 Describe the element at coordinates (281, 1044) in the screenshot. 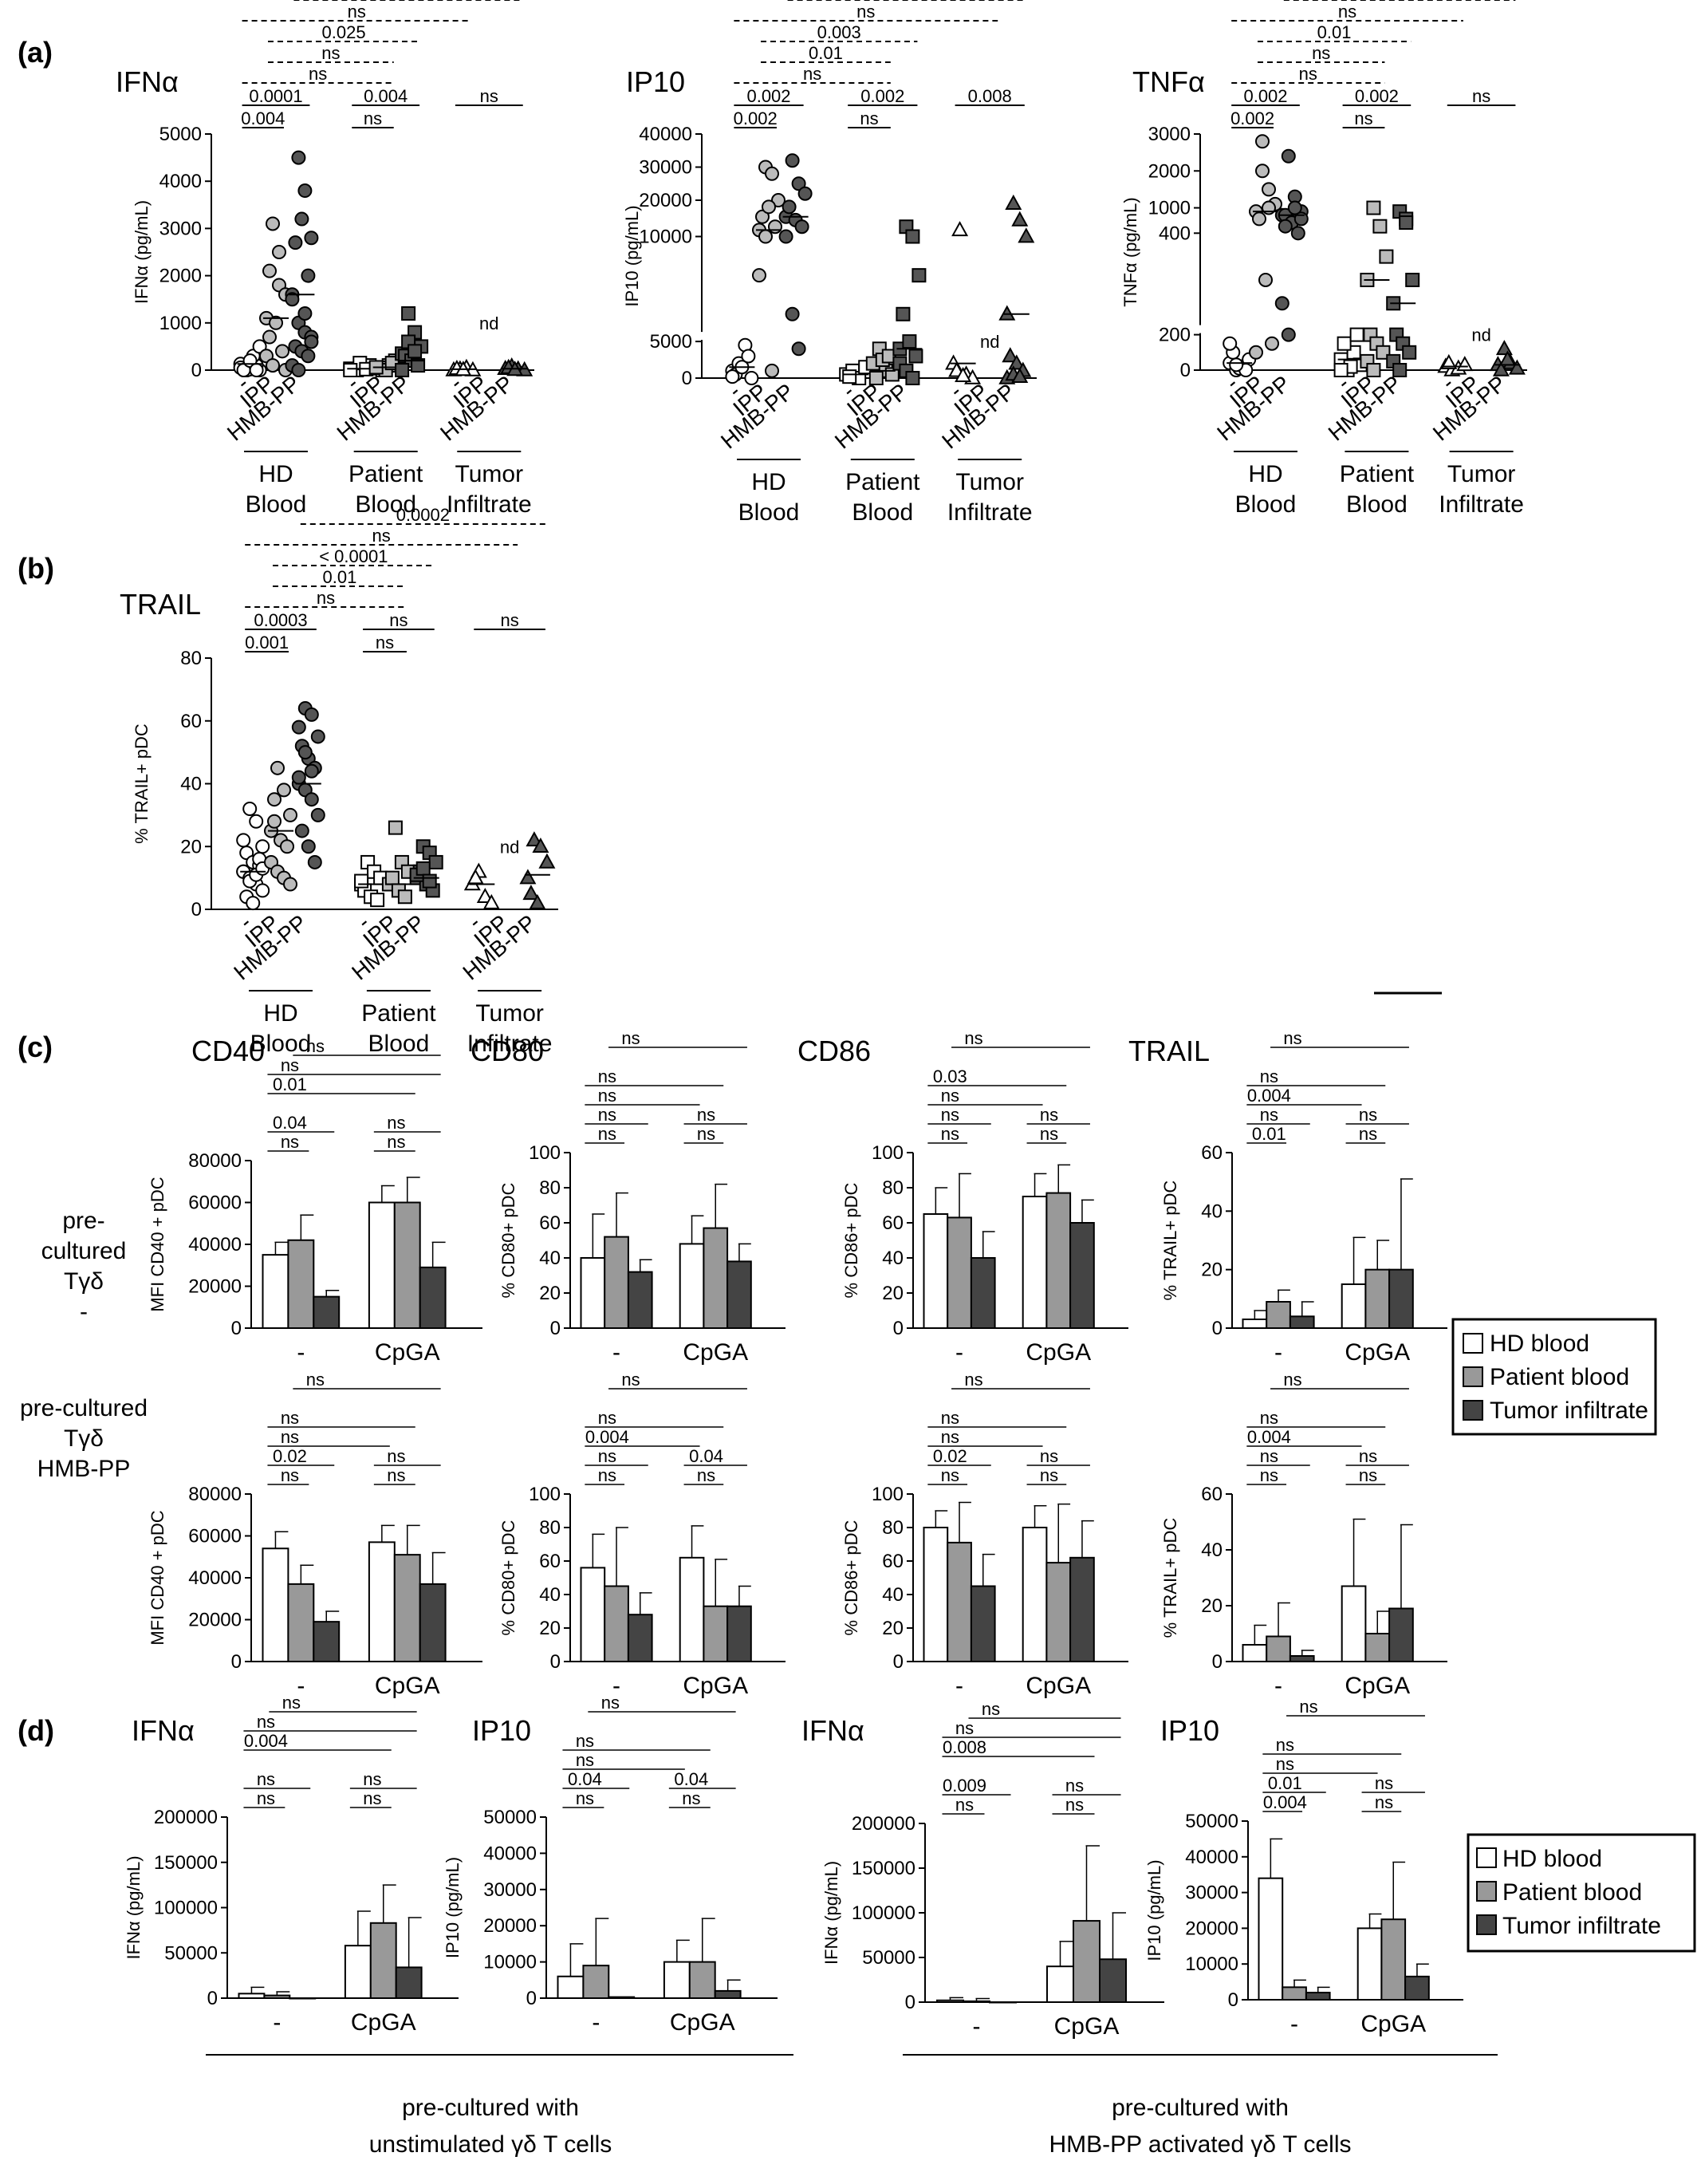

I see `group-label: Blood` at that location.